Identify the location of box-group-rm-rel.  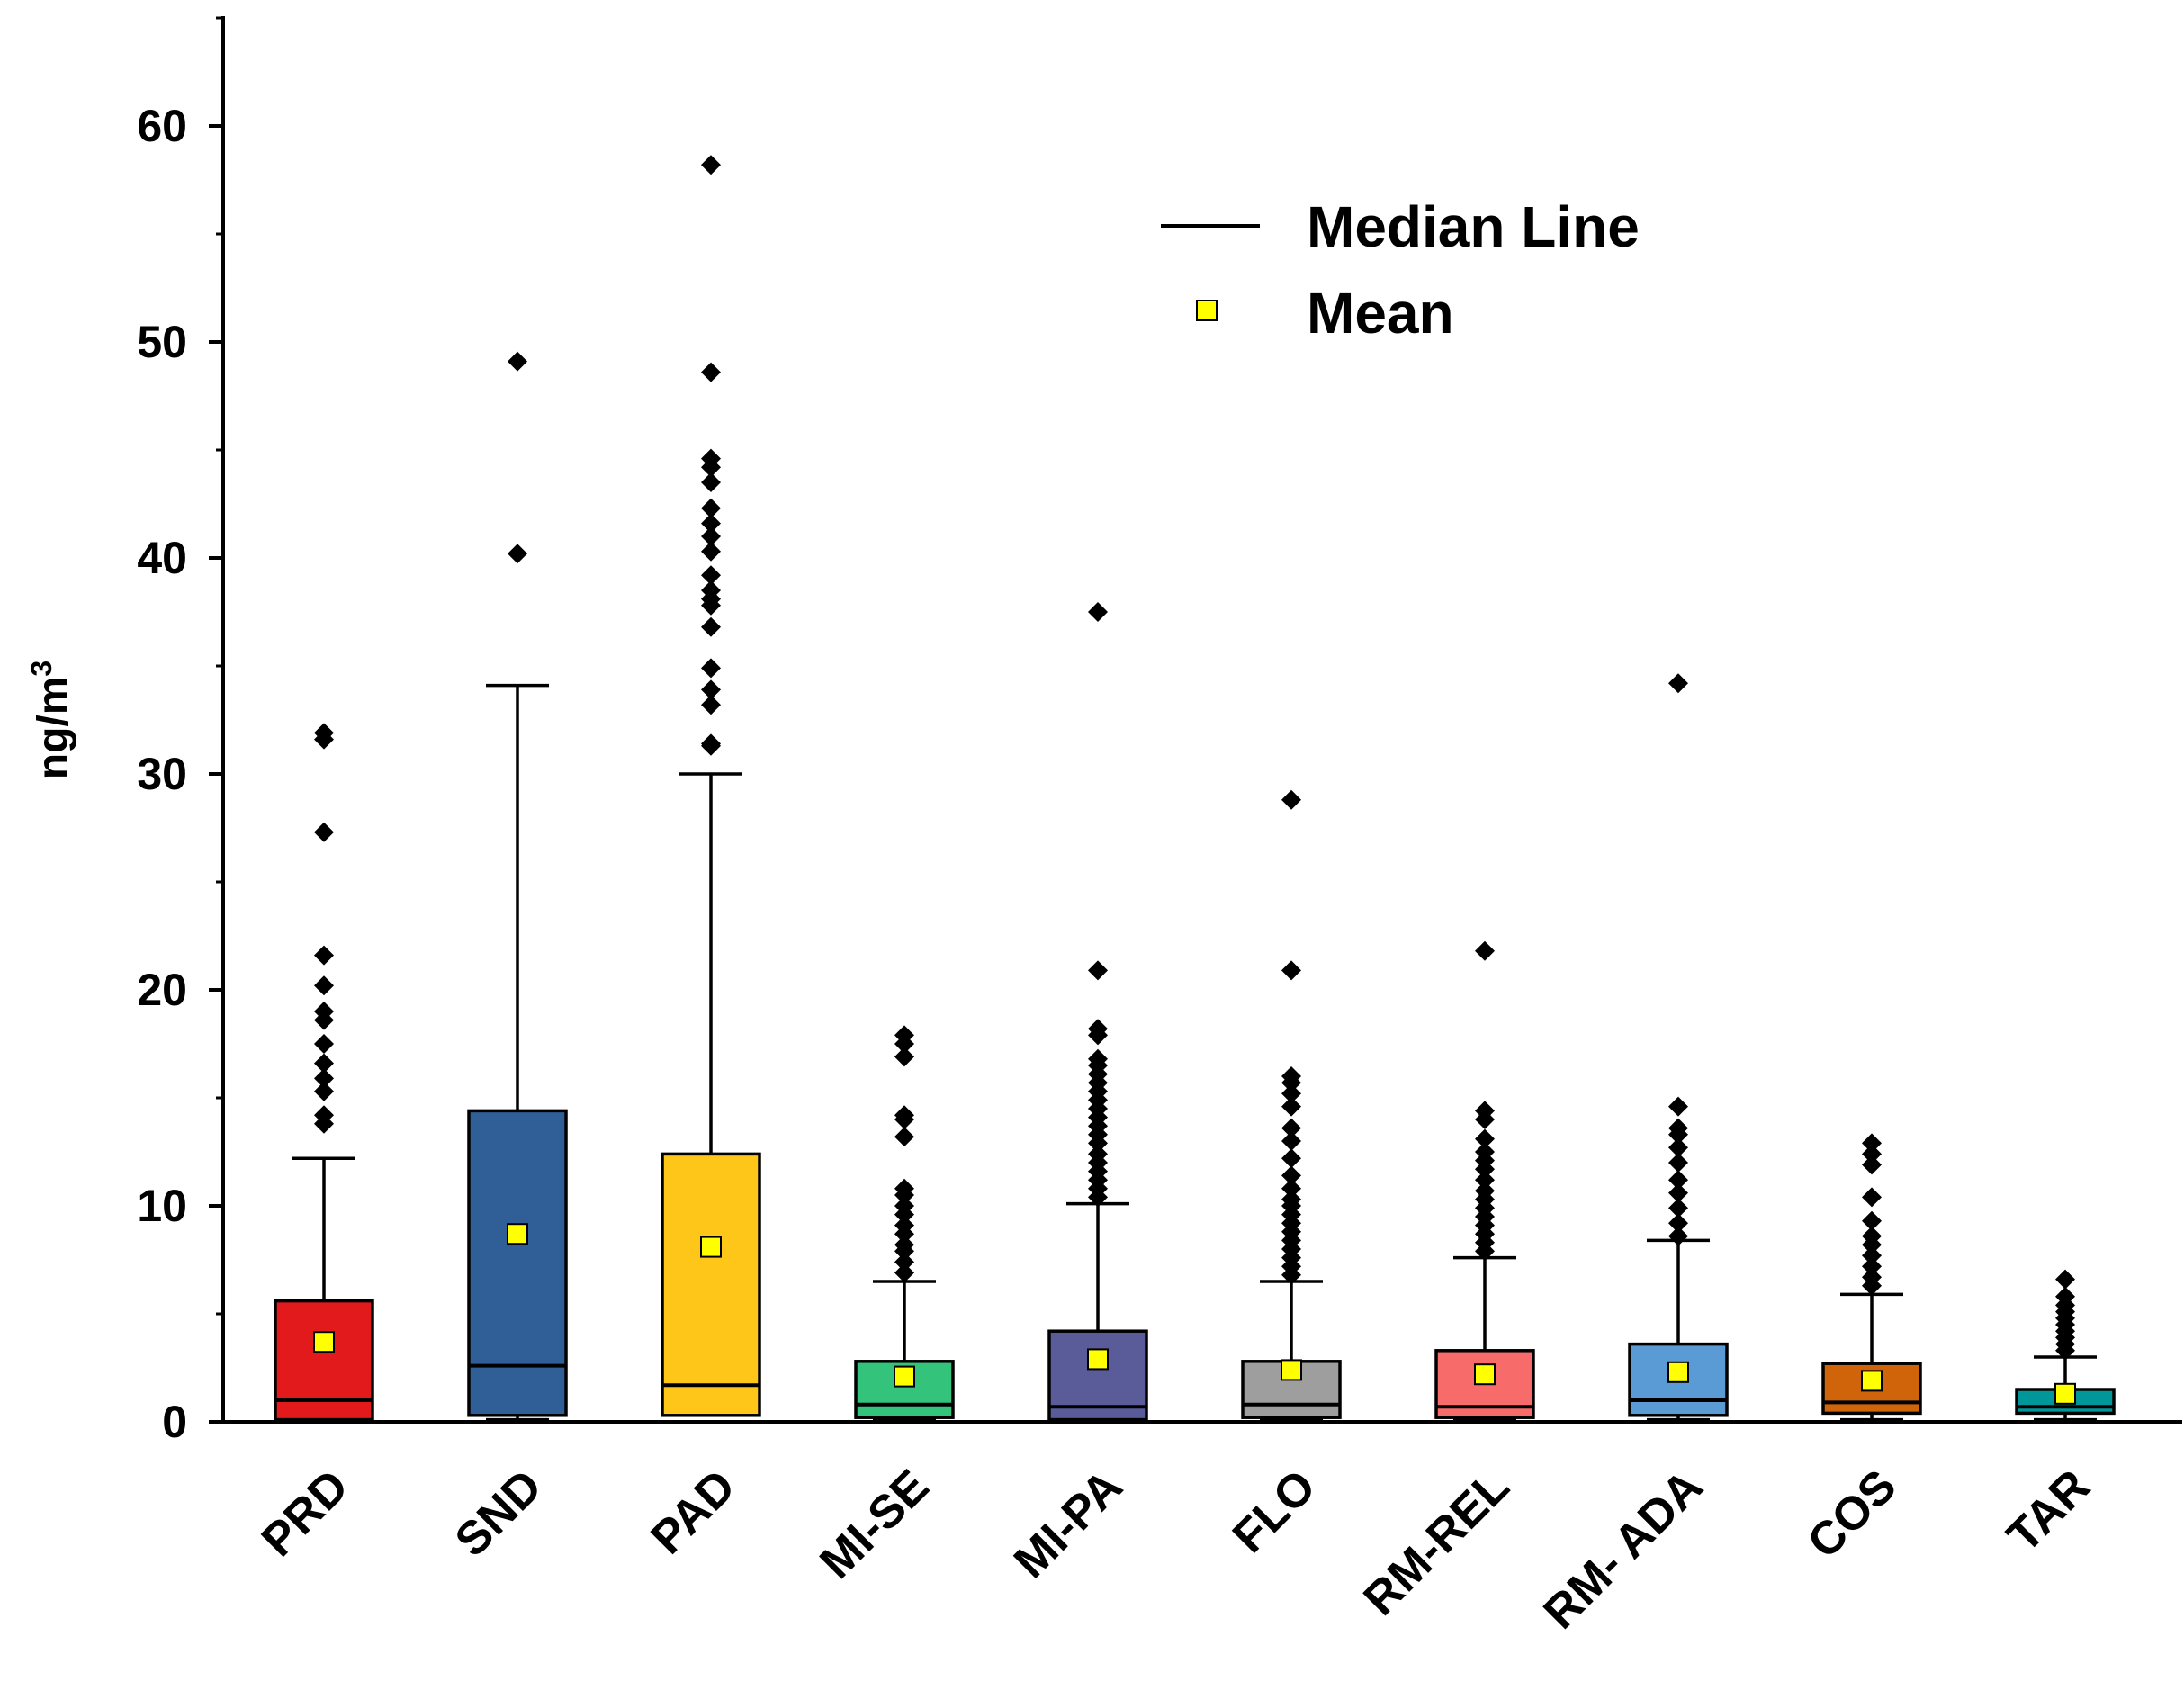
(1484, 1181).